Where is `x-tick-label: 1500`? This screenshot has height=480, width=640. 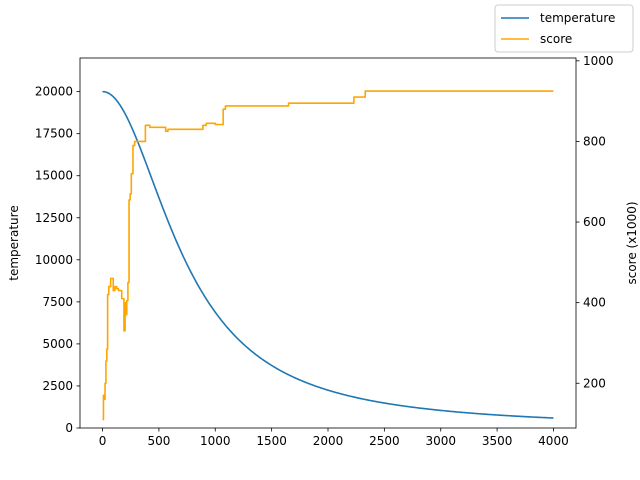 x-tick-label: 1500 is located at coordinates (271, 441).